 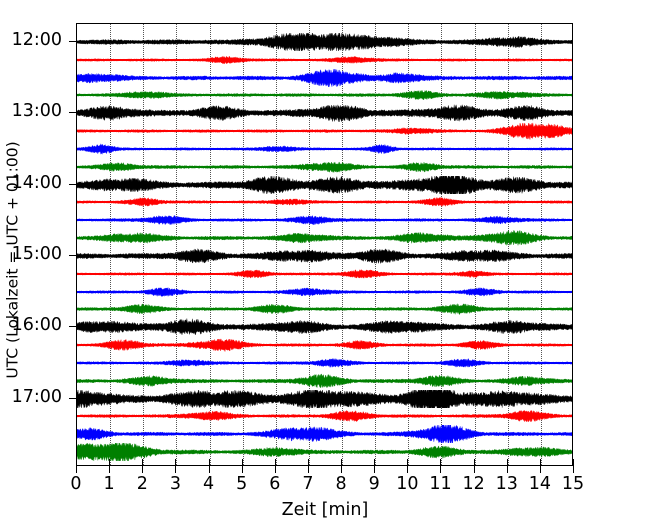 I want to click on y-tick-label-1600: 16:00, so click(x=36, y=325).